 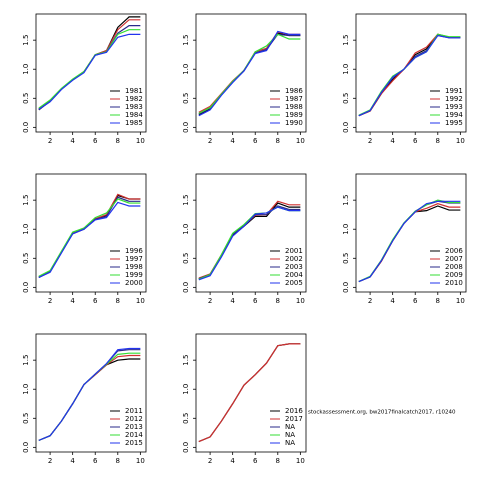 What do you see at coordinates (134, 91) in the screenshot?
I see `legend-label: 1981` at bounding box center [134, 91].